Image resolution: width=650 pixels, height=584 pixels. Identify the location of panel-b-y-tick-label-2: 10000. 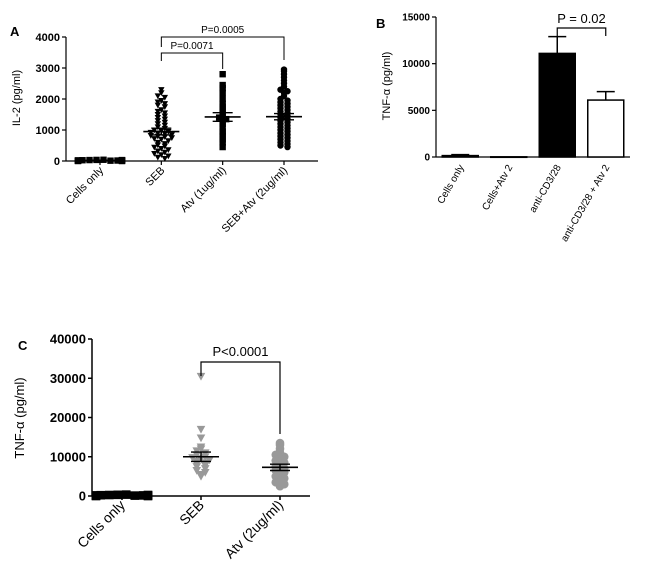
(416, 64).